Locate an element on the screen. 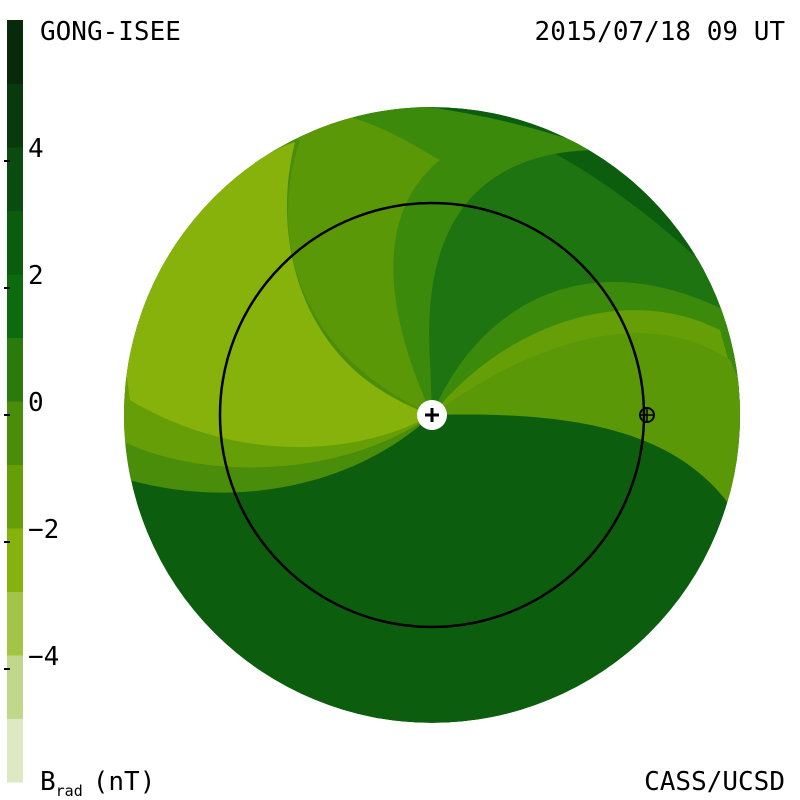 This screenshot has width=800, height=800. colorbar: 4 2 0 −2 −4 is located at coordinates (31, 401).